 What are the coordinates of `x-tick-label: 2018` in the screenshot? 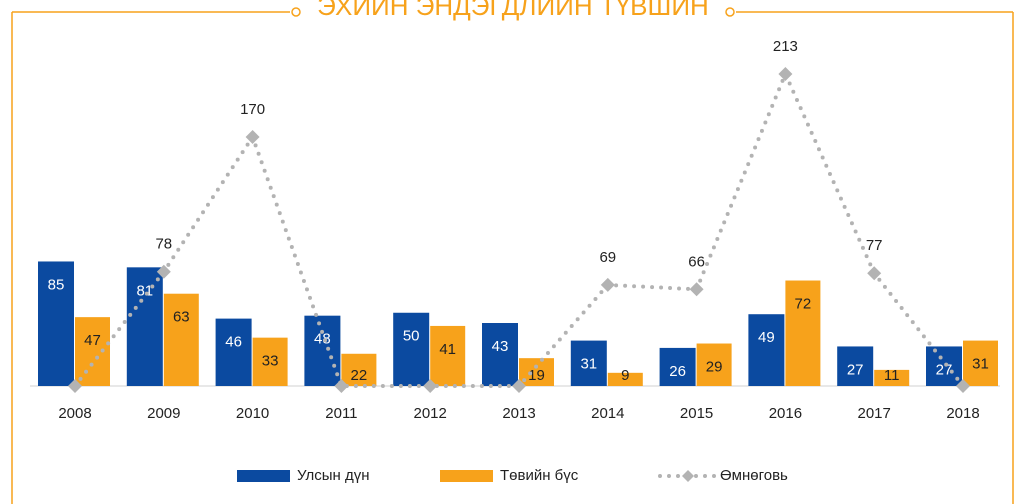 It's located at (962, 413).